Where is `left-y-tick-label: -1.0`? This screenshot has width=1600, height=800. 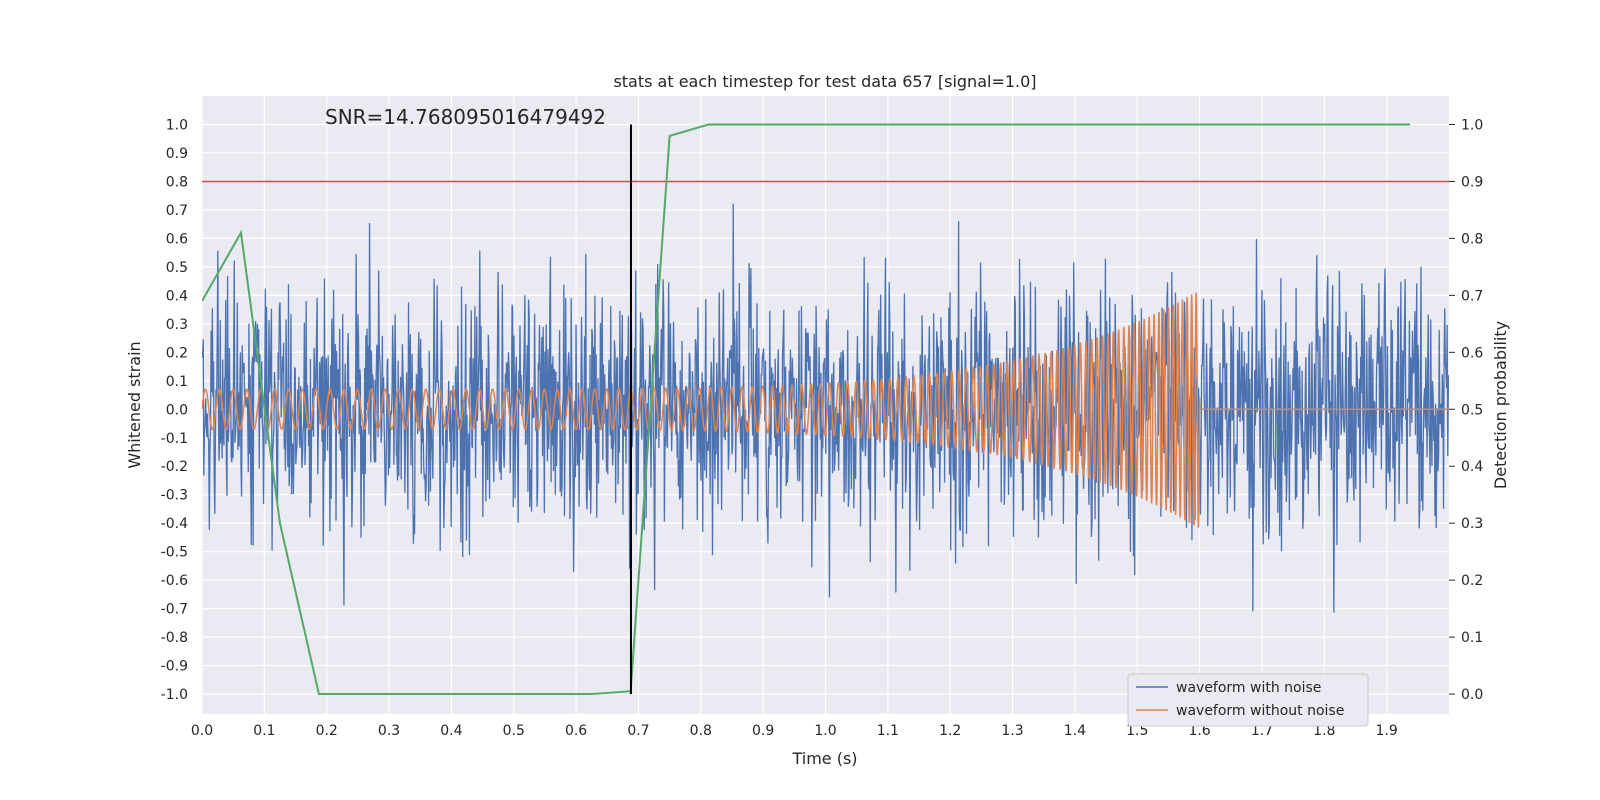 left-y-tick-label: -1.0 is located at coordinates (174, 695).